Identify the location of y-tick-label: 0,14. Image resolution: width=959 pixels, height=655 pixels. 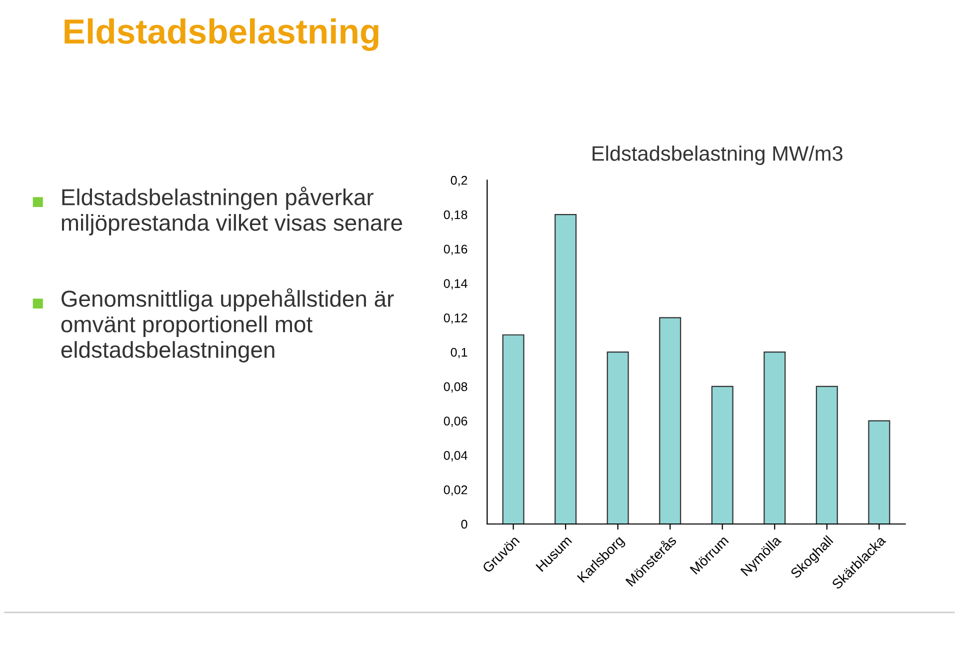
(456, 284).